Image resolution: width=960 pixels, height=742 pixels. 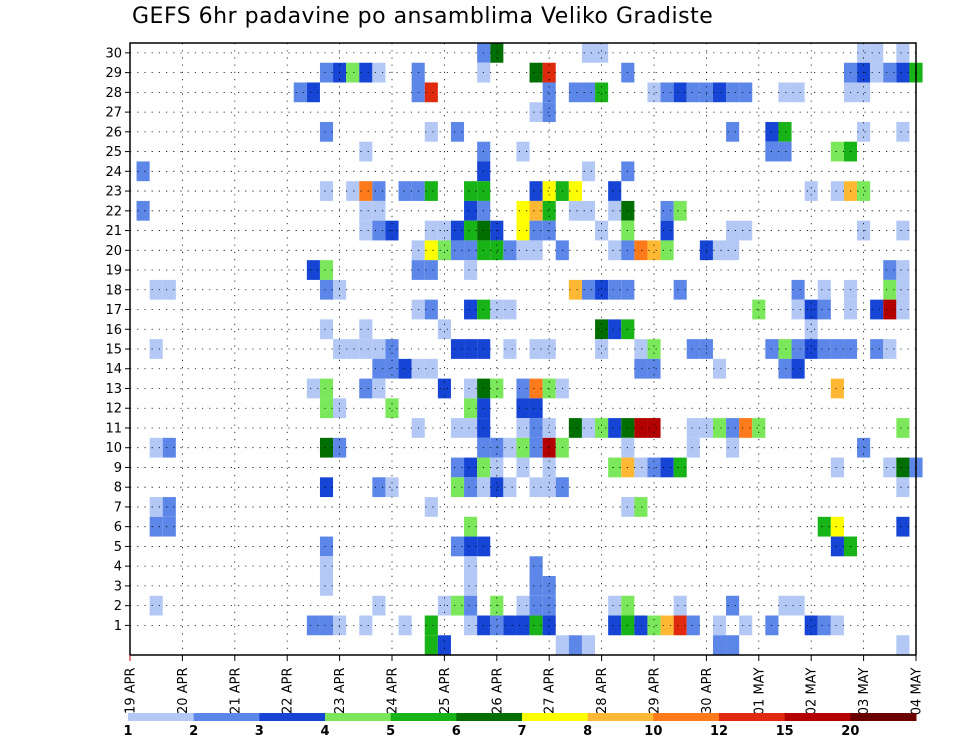 What do you see at coordinates (520, 726) in the screenshot?
I see `color-legend: 1 2 3 4 5 6 7 8 10 12 15 20` at bounding box center [520, 726].